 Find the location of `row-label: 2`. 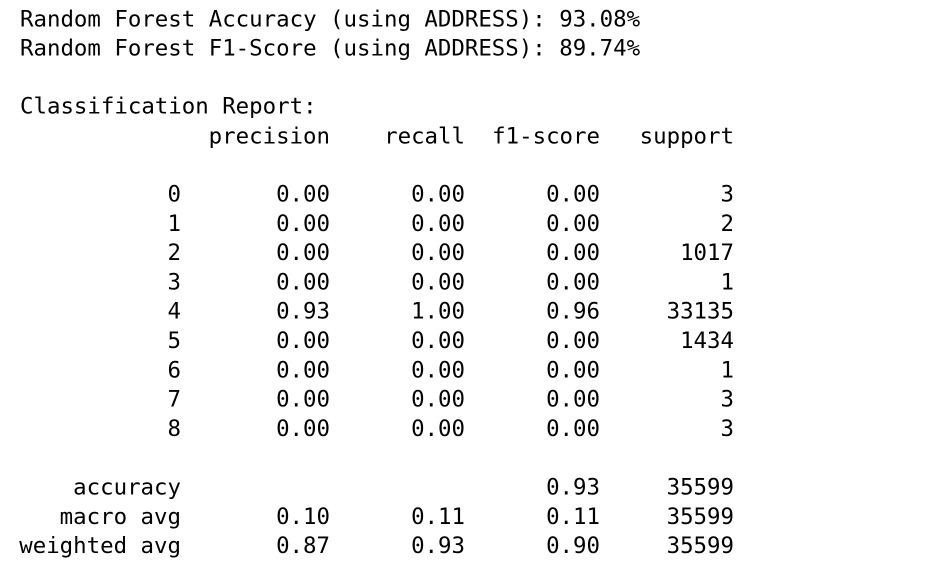

row-label: 2 is located at coordinates (174, 253).